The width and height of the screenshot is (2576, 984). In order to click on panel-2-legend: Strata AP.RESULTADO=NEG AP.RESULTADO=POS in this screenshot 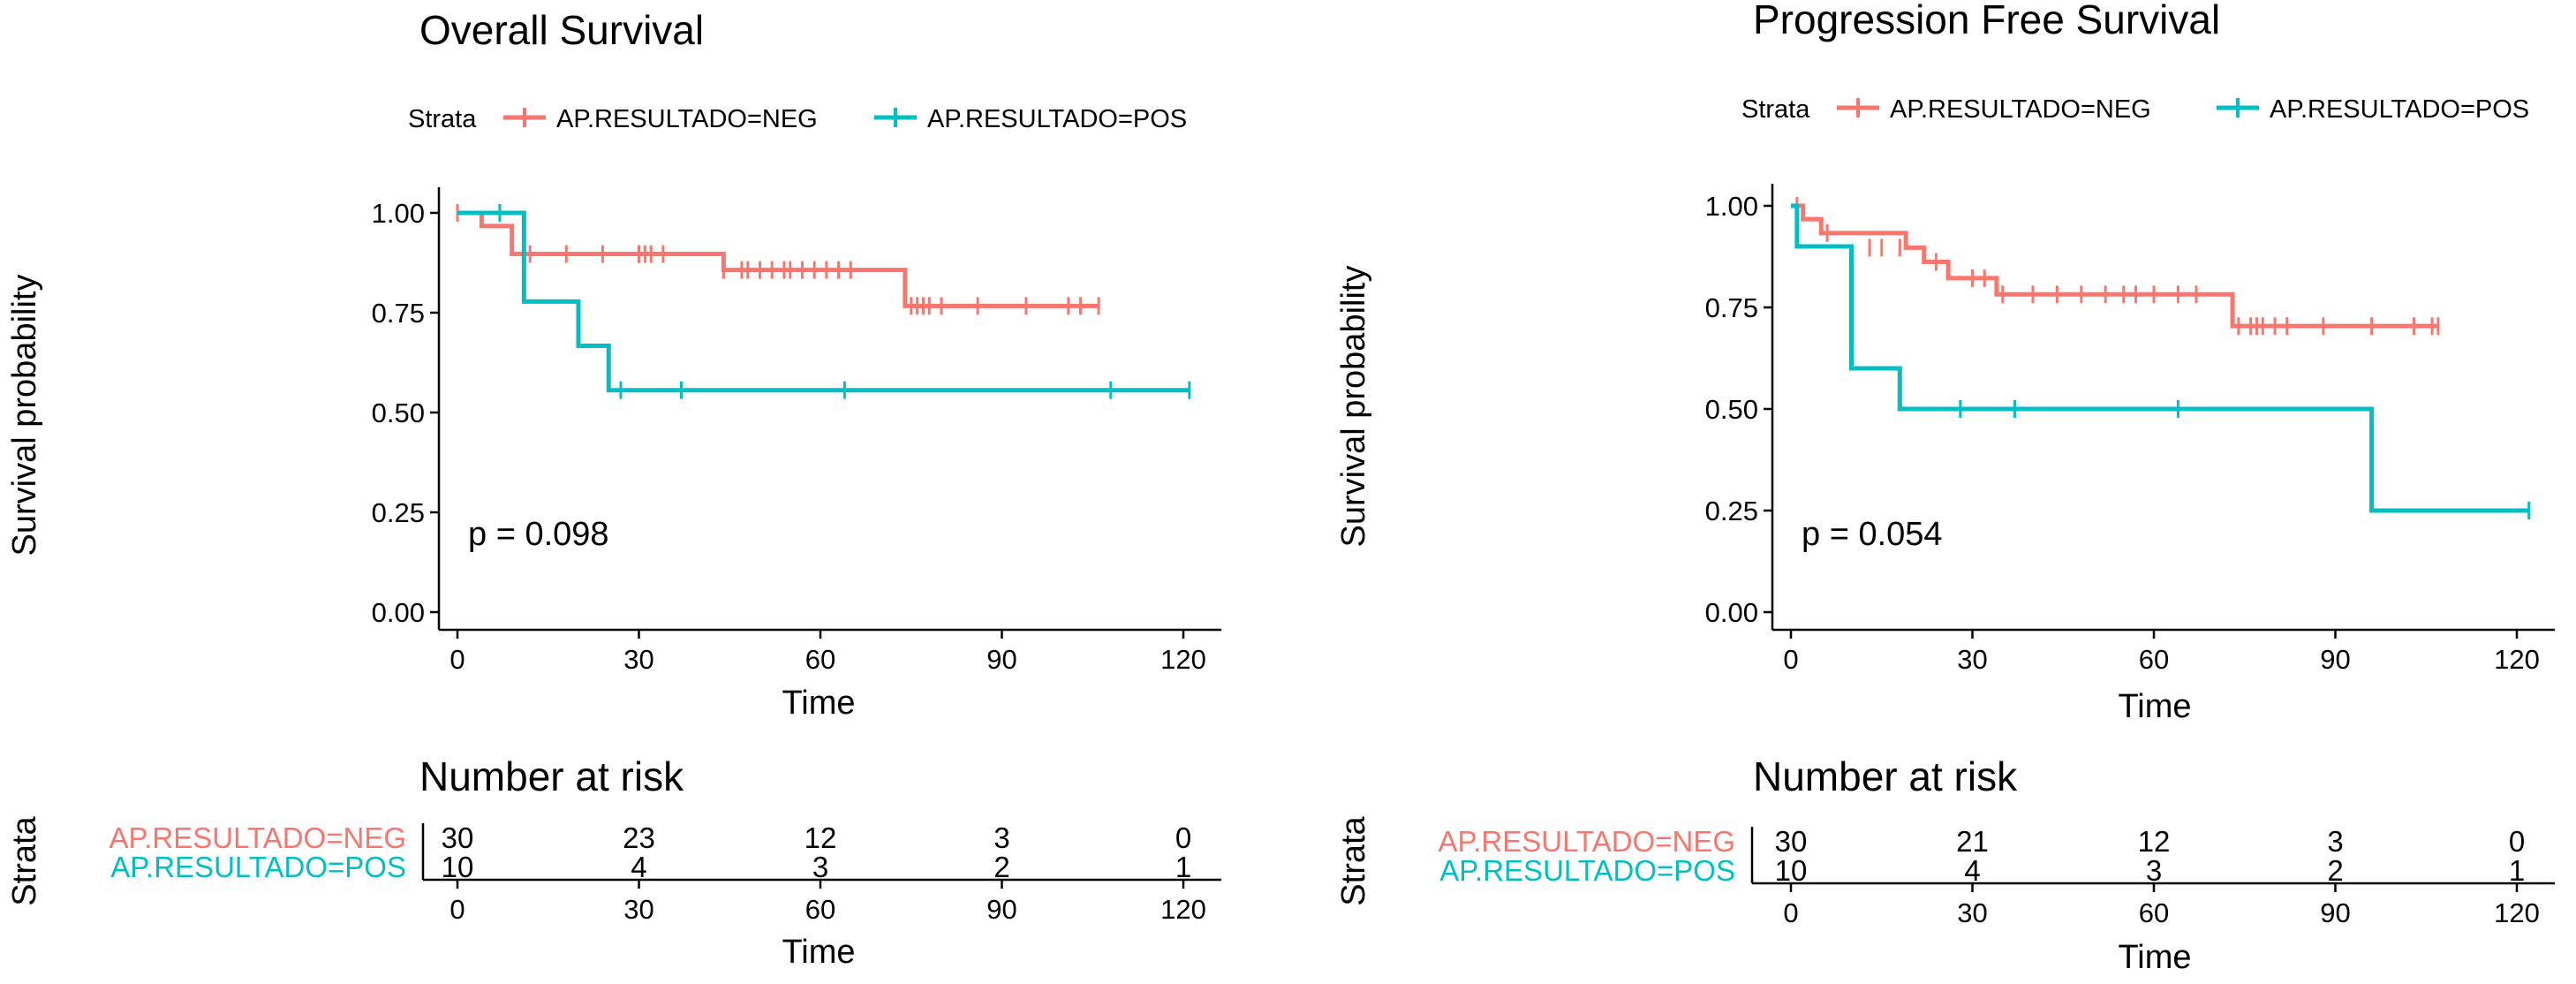, I will do `click(2135, 109)`.